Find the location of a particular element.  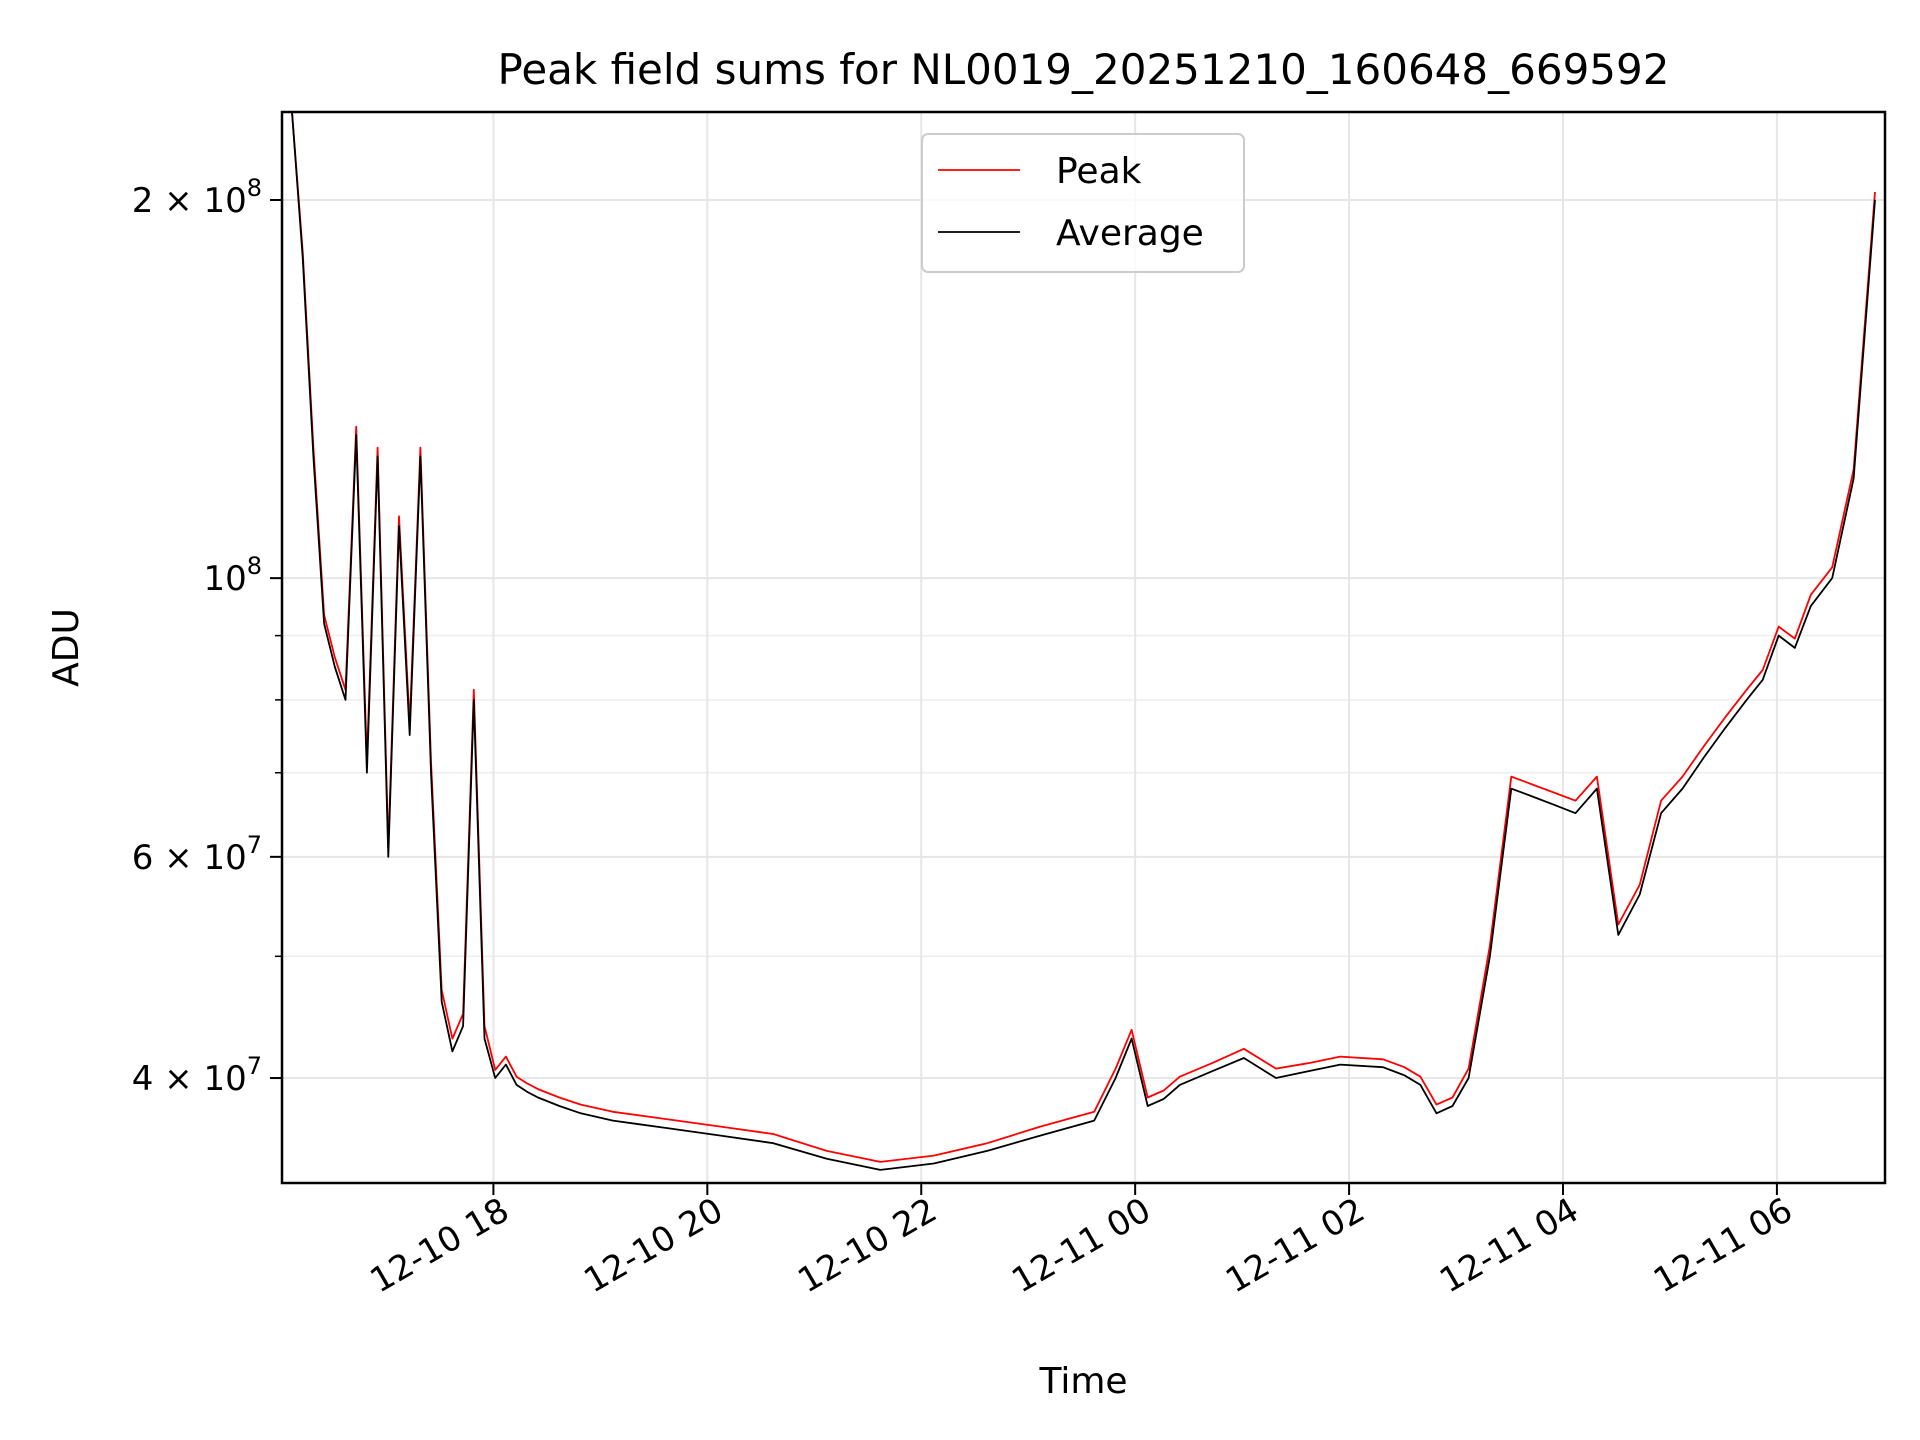

y-axis-title: ADU is located at coordinates (66, 647).